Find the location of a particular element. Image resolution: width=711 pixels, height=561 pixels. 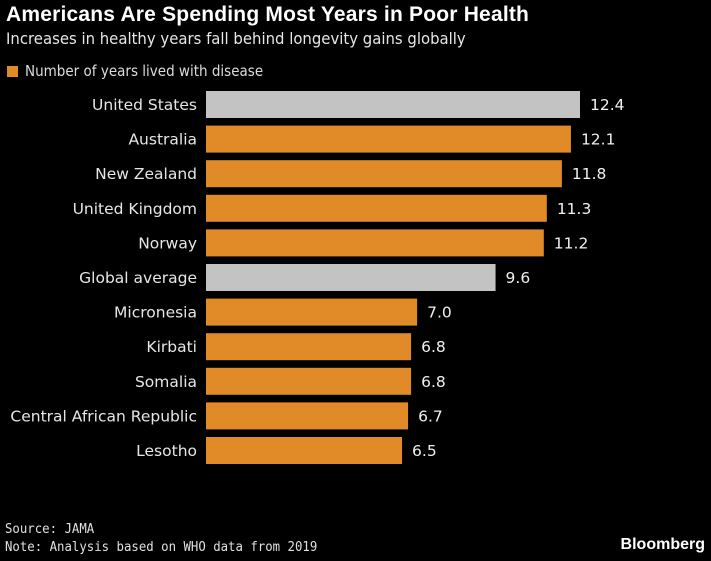

category-label: Australia is located at coordinates (162, 140).